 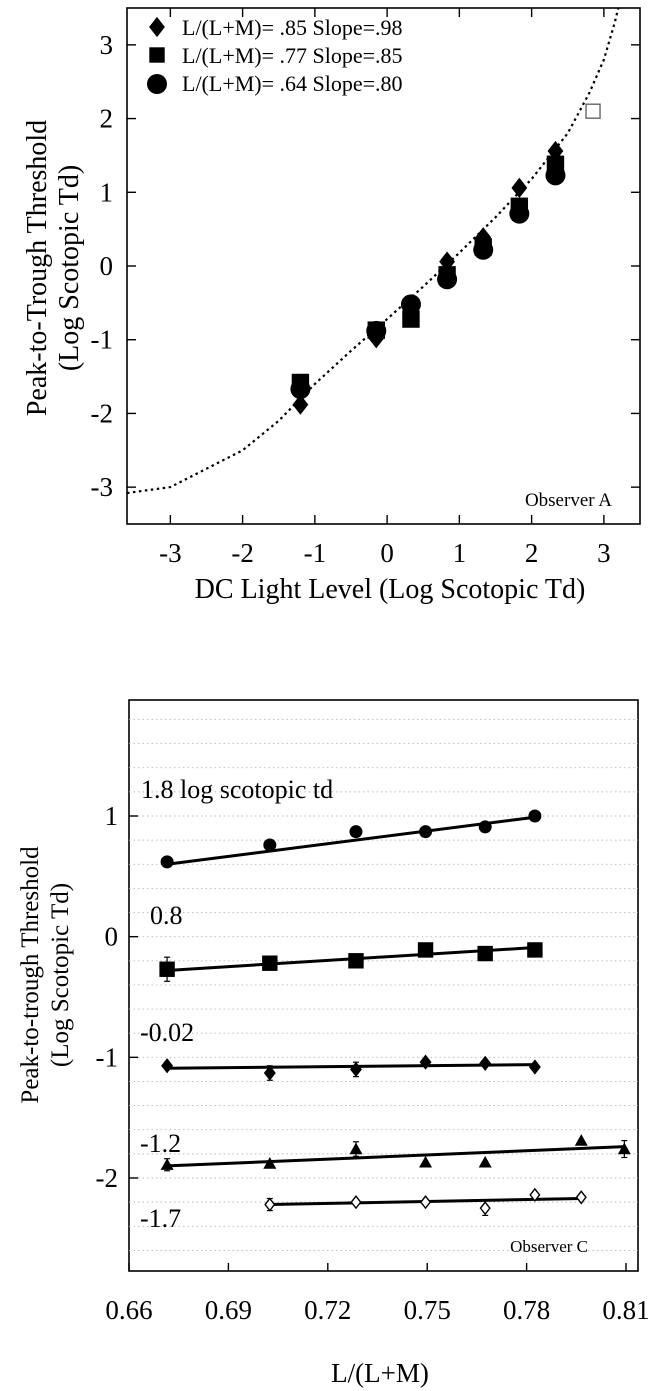 I want to click on y-axis-title-c-line1: Peak-to-trough Threshold, so click(x=30, y=975).